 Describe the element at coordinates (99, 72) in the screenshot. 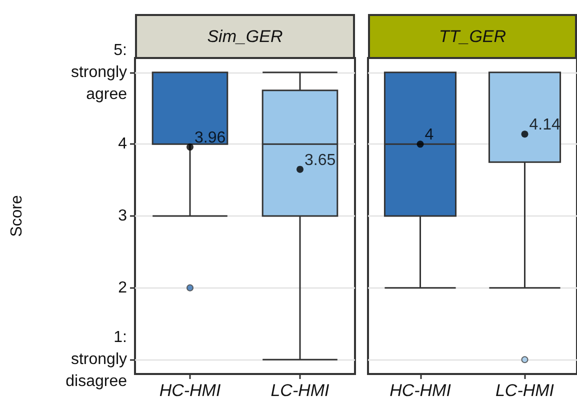

I see `y-tick-label: 5: strongly agree` at that location.